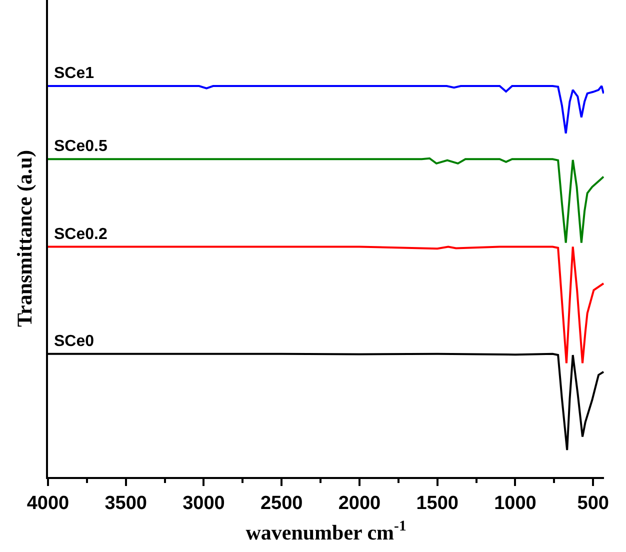 This screenshot has height=552, width=626. What do you see at coordinates (593, 503) in the screenshot?
I see `x-tick-label: 500` at bounding box center [593, 503].